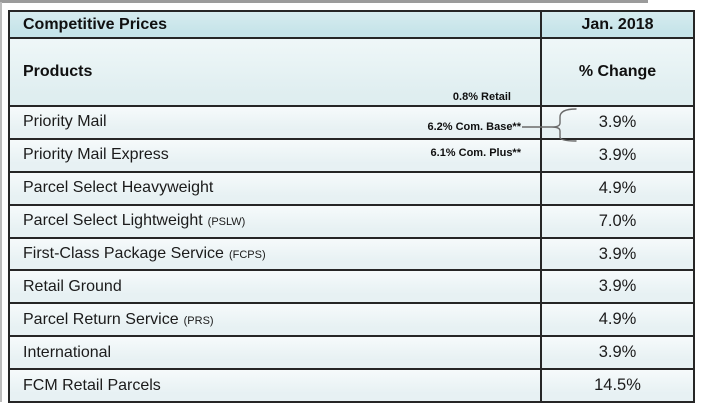  What do you see at coordinates (118, 188) in the screenshot?
I see `product-name: Parcel Select Heavyweight` at bounding box center [118, 188].